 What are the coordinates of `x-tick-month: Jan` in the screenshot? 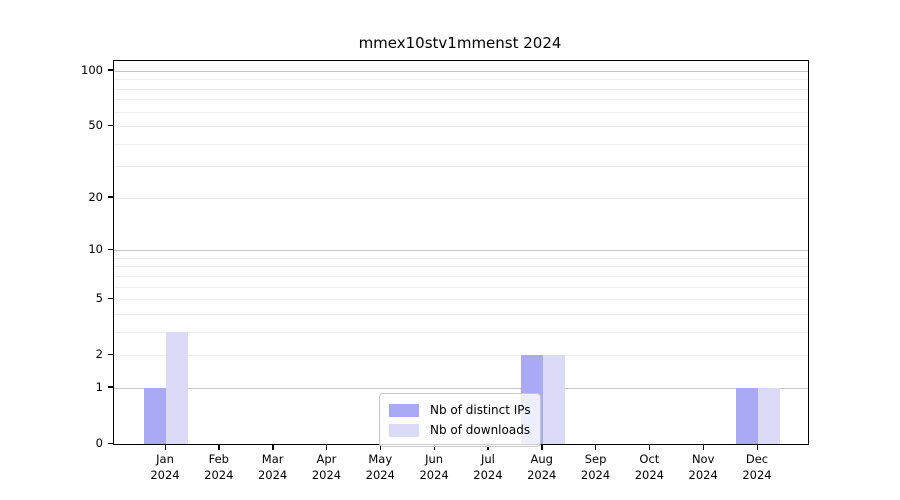 It's located at (165, 459).